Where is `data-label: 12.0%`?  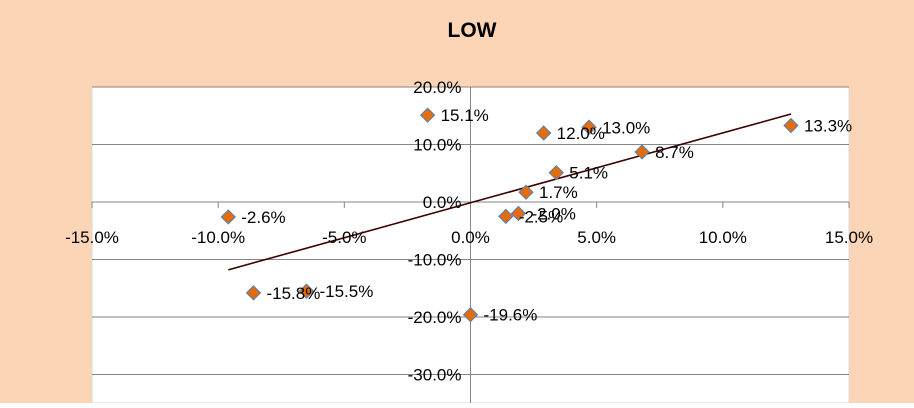 data-label: 12.0% is located at coordinates (581, 133).